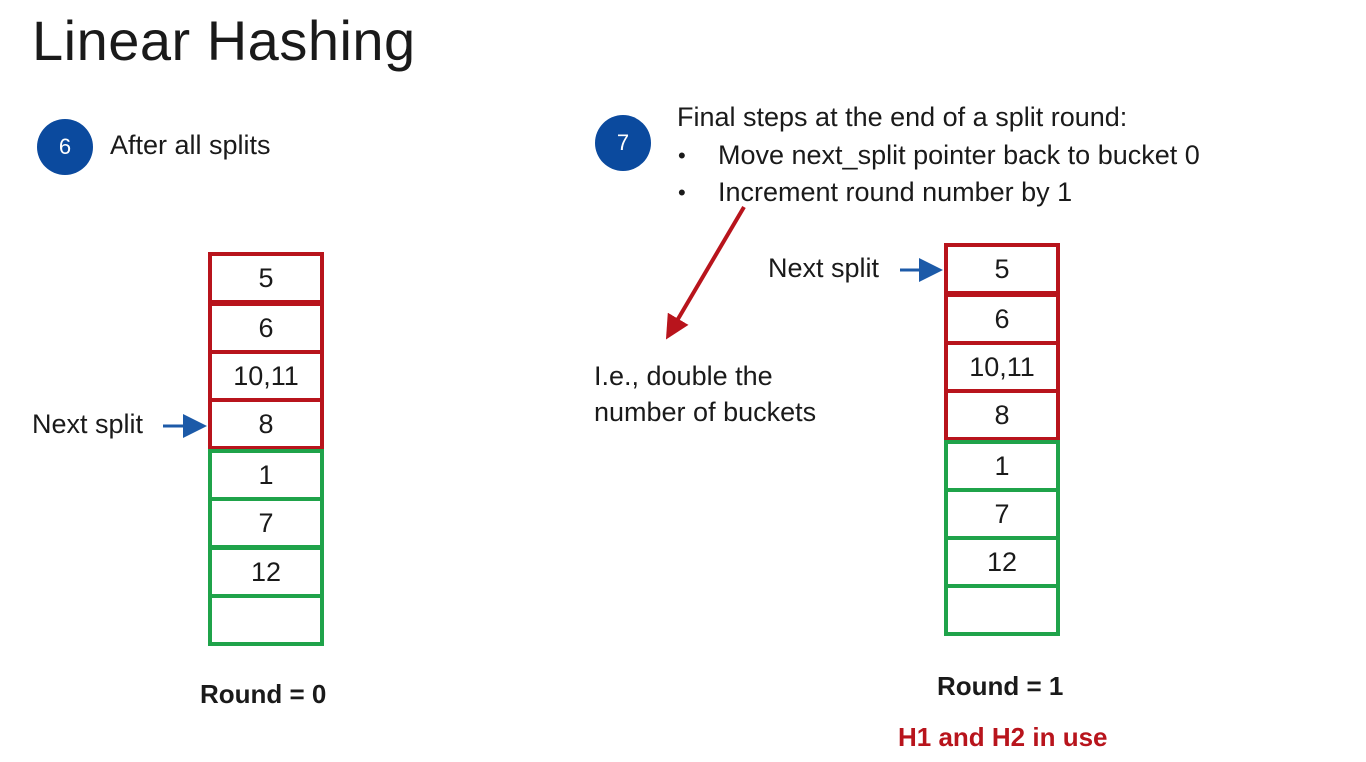 This screenshot has width=1366, height=762. What do you see at coordinates (705, 272) in the screenshot?
I see `pointer-arrow-icon` at bounding box center [705, 272].